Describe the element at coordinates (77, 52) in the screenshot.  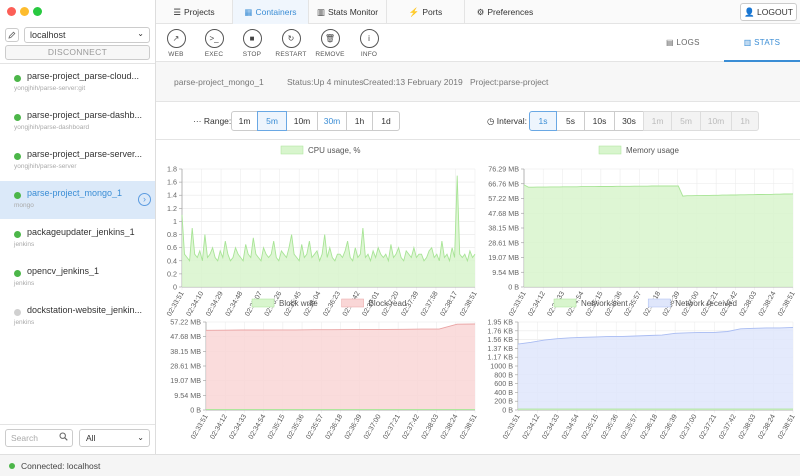
I see `disconnect-button: DISCONNECT` at that location.